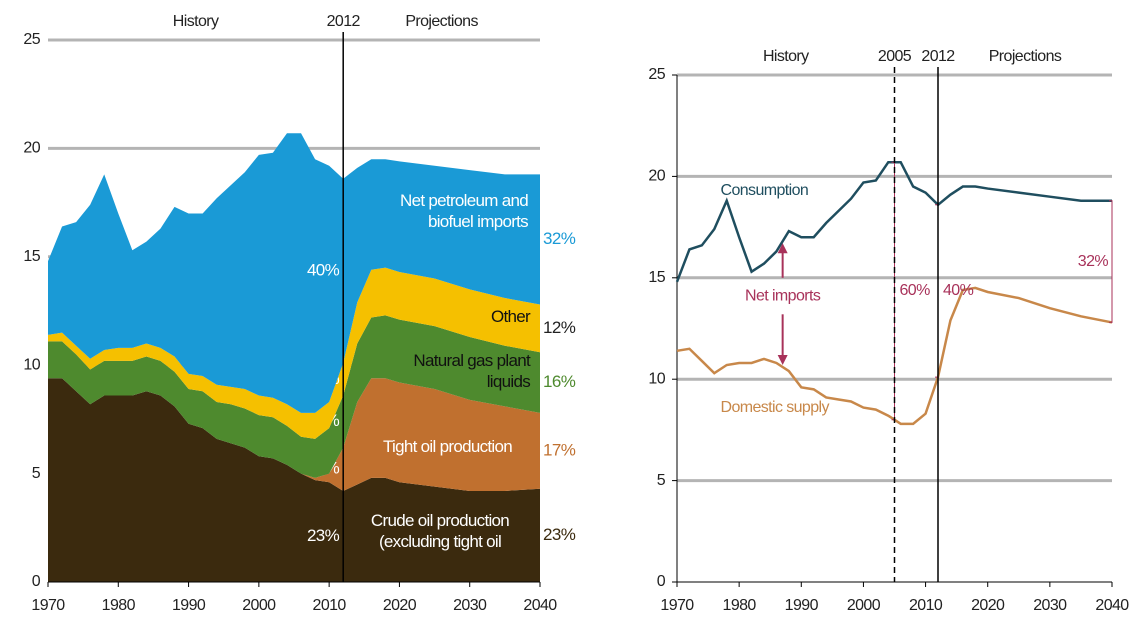 The height and width of the screenshot is (632, 1135). What do you see at coordinates (559, 381) in the screenshot?
I see `share-label: 16%` at bounding box center [559, 381].